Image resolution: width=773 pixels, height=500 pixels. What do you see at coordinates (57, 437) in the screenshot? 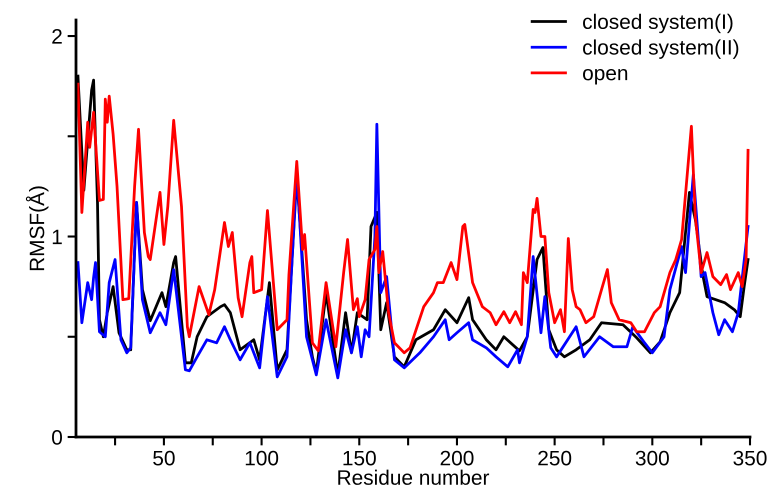
I see `y-tick-label: 0` at bounding box center [57, 437].